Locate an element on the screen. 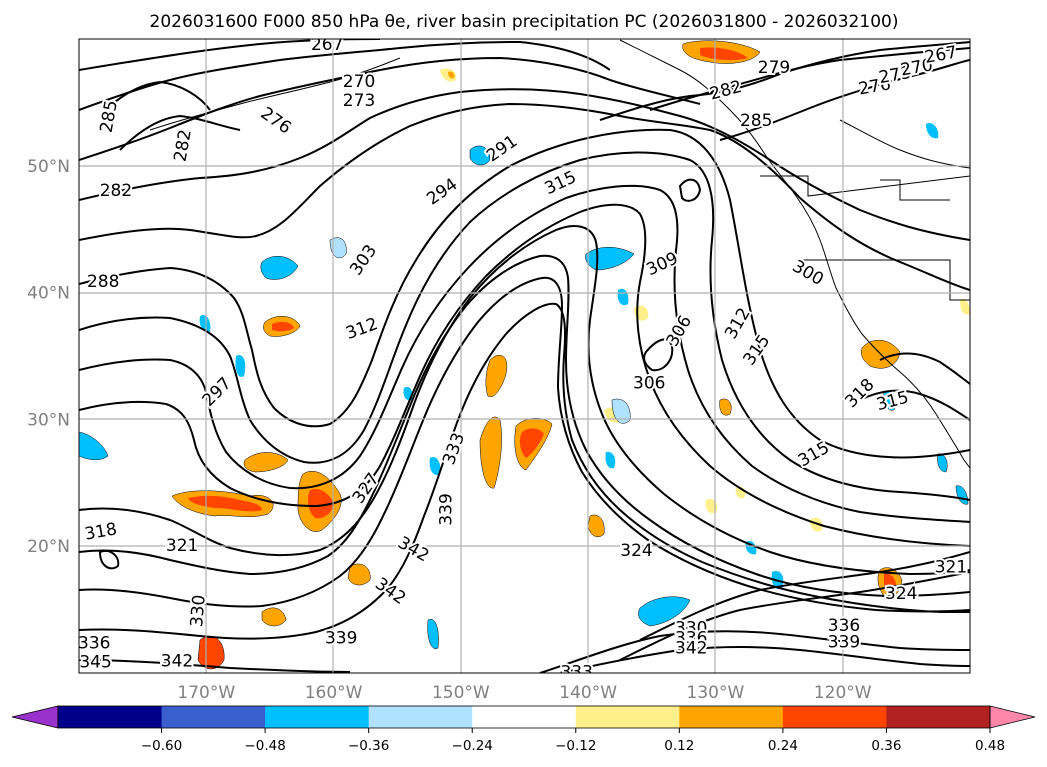 This screenshot has width=1047, height=767. contour-label: 282 is located at coordinates (116, 191).